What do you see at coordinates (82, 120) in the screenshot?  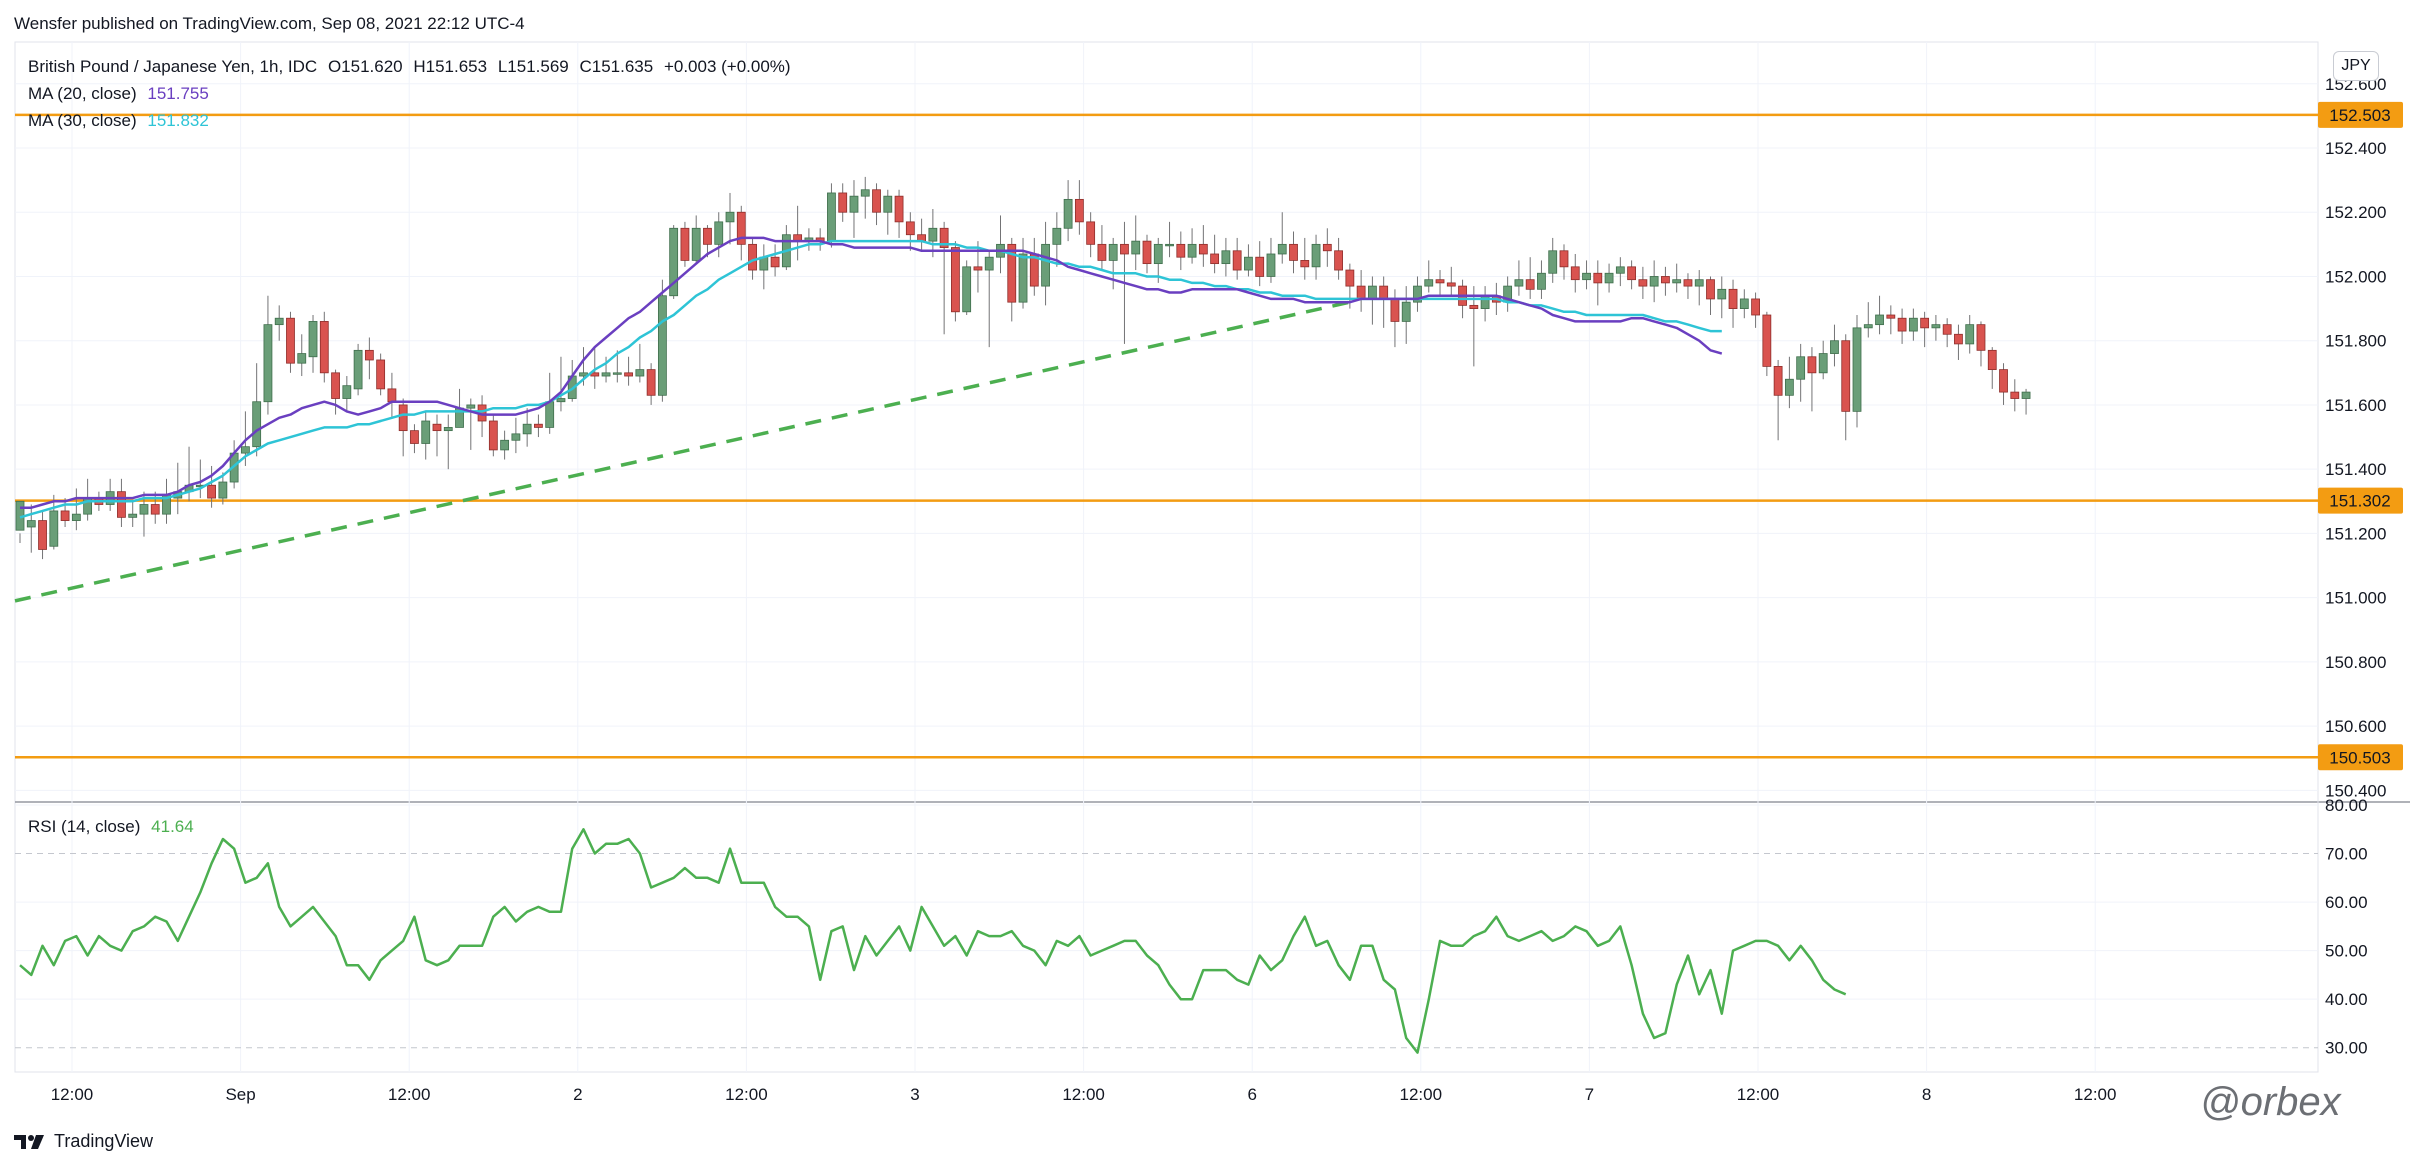 I see `ma30-label: MA (30, close)` at bounding box center [82, 120].